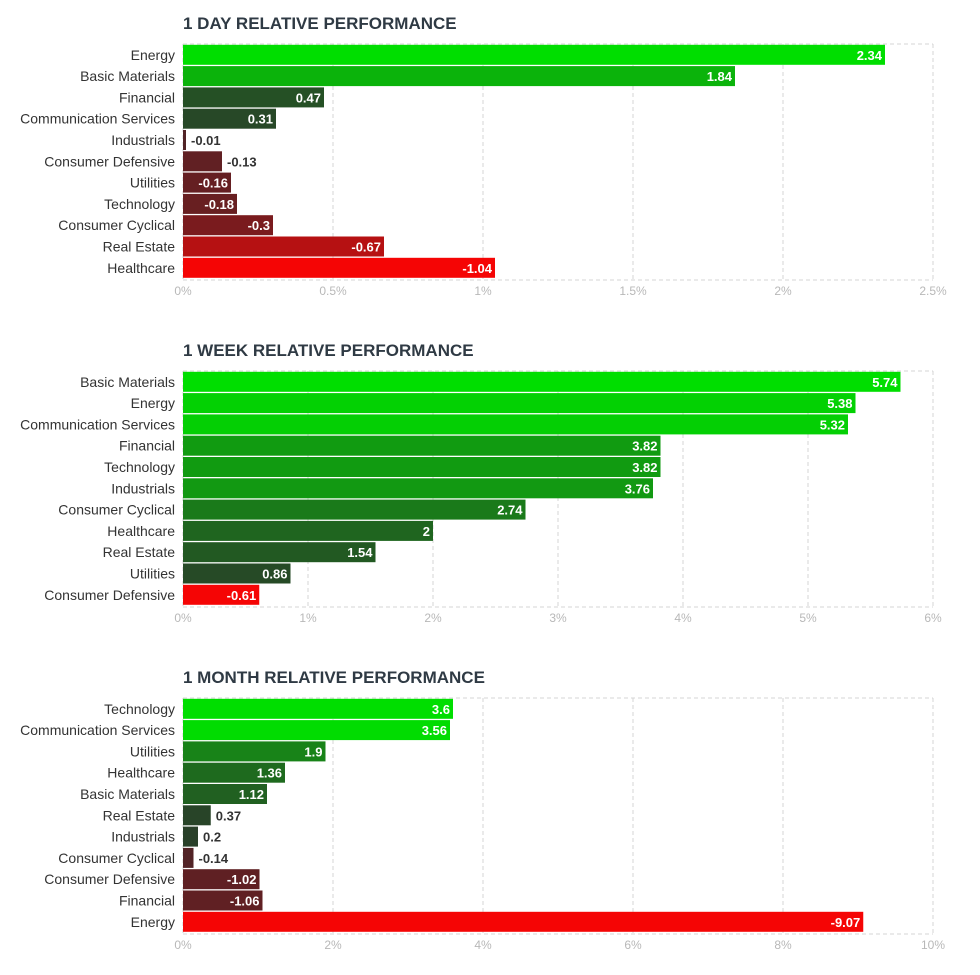 Image resolution: width=980 pixels, height=975 pixels. Describe the element at coordinates (426, 531) in the screenshot. I see `value-label: 2` at that location.